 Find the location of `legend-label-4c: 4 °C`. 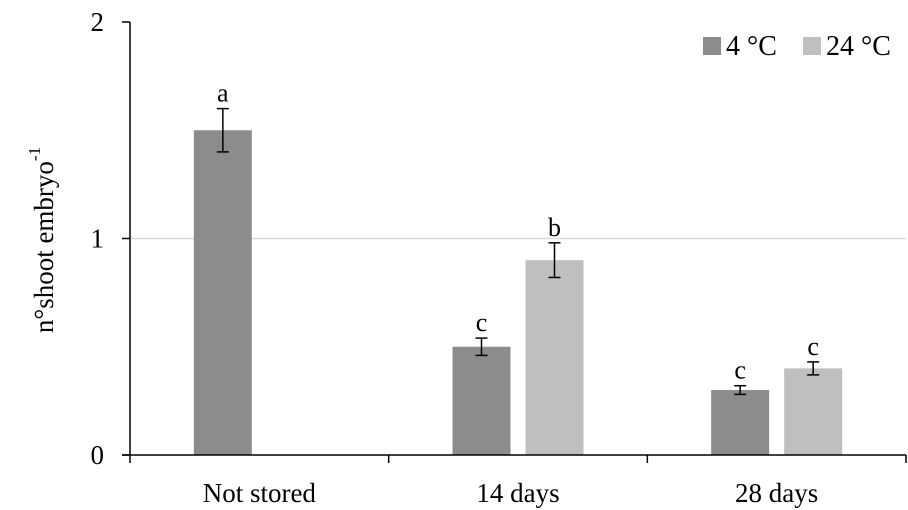

legend-label-4c: 4 °C is located at coordinates (751, 46).